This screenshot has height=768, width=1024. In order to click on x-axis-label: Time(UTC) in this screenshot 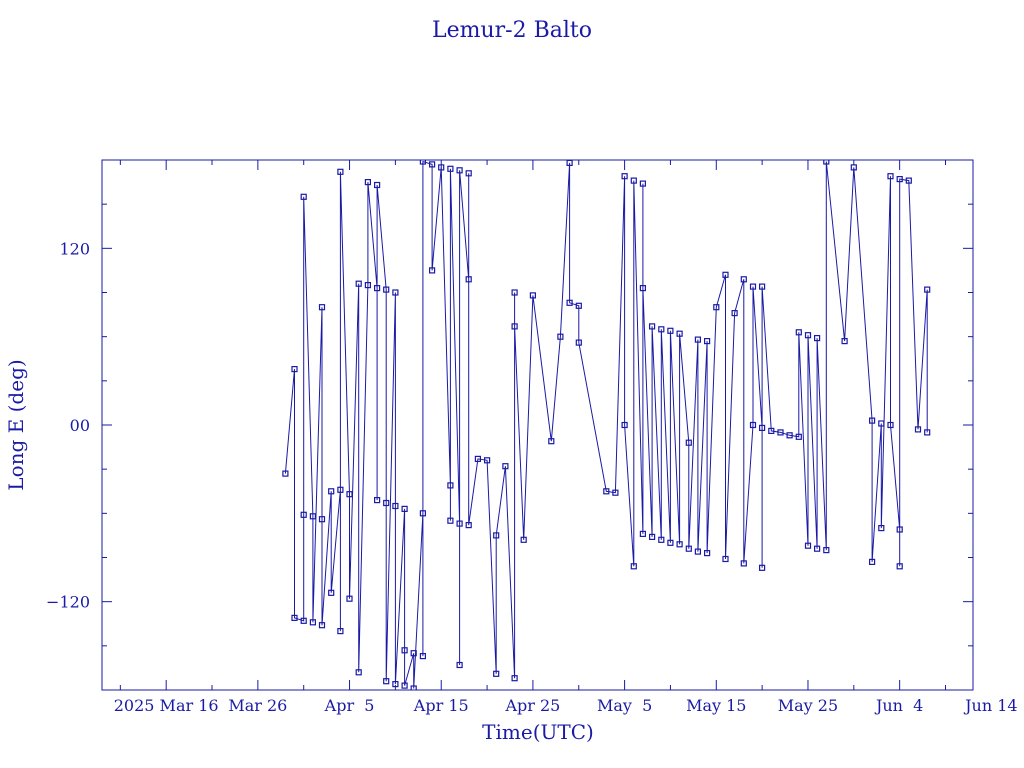, I will do `click(538, 732)`.